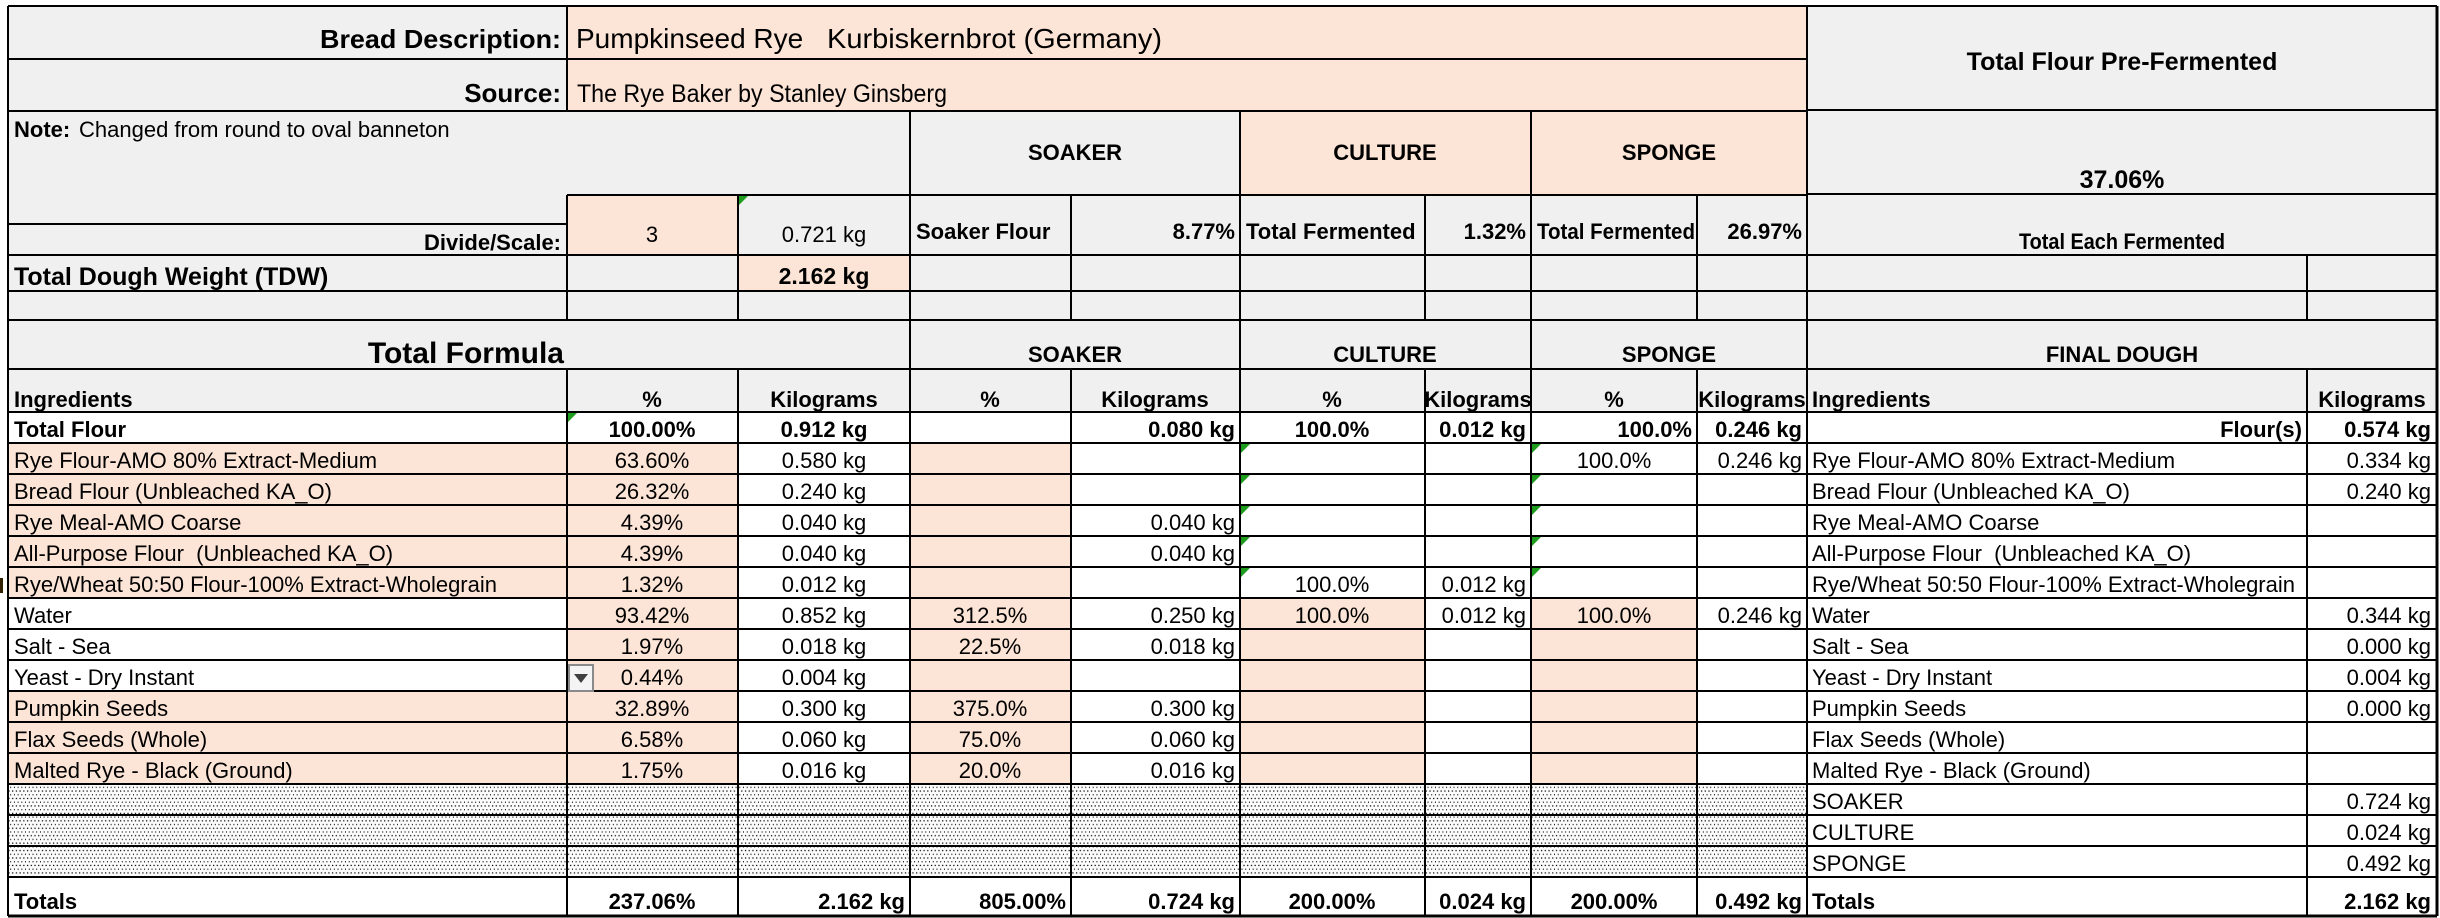  Describe the element at coordinates (171, 277) in the screenshot. I see `svg-text: Total Dough Weight (TDW)` at that location.